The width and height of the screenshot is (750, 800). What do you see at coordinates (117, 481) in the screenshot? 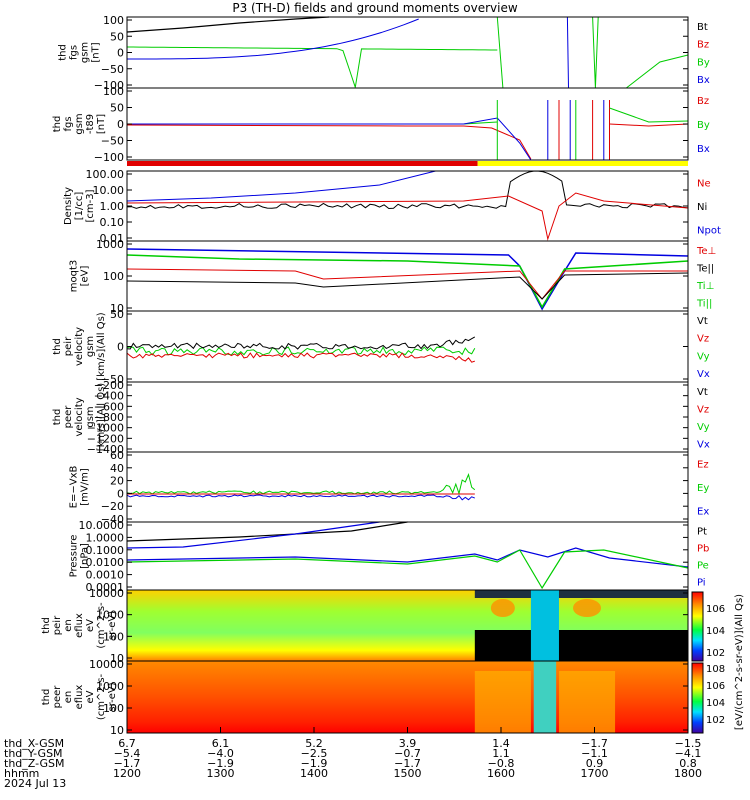
I see `ytick-label: 20` at bounding box center [117, 481].